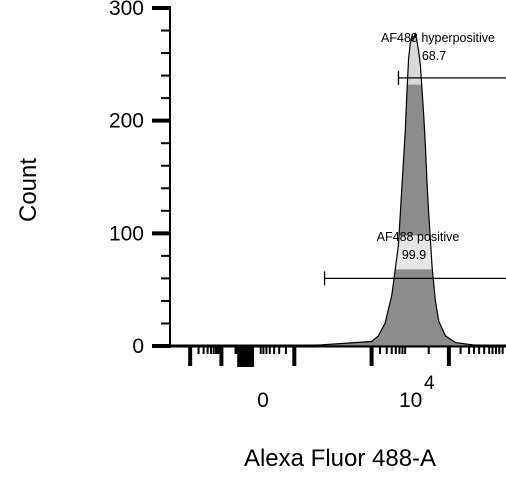 The height and width of the screenshot is (481, 506). What do you see at coordinates (340, 458) in the screenshot?
I see `x-axis-title: Alexa Fluor 488-A` at bounding box center [340, 458].